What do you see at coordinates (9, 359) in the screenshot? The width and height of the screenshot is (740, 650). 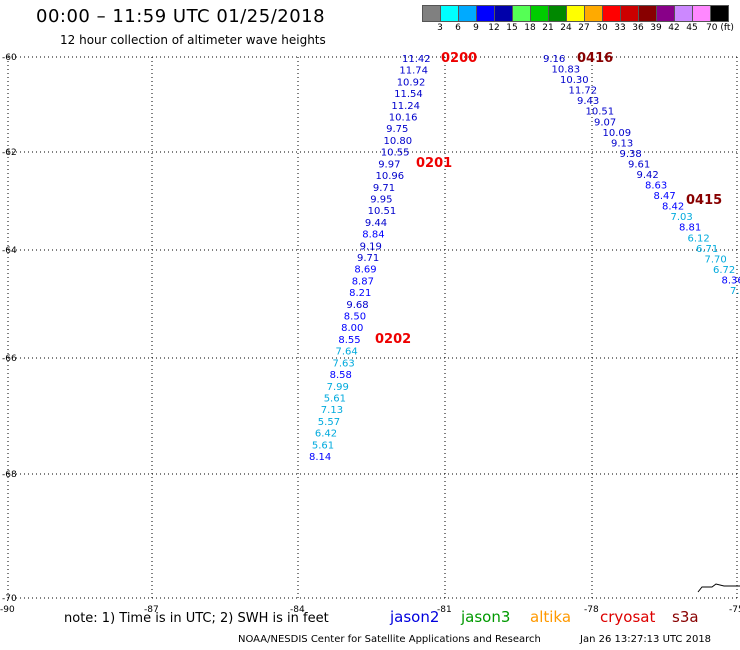 I see `latitude-label: -66` at bounding box center [9, 359].